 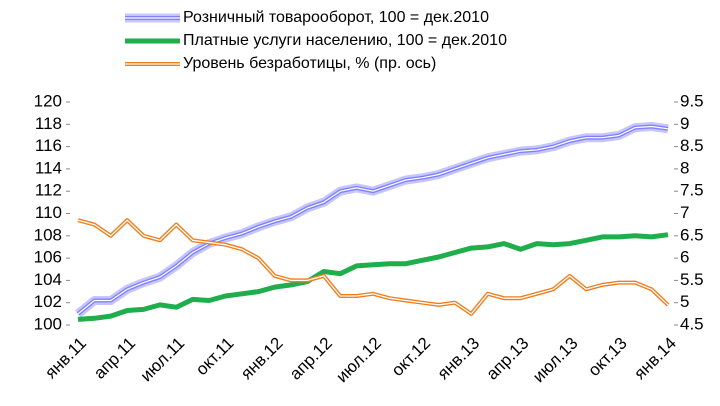 What do you see at coordinates (692, 279) in the screenshot?
I see `y2-tick-label: 5.5` at bounding box center [692, 279].